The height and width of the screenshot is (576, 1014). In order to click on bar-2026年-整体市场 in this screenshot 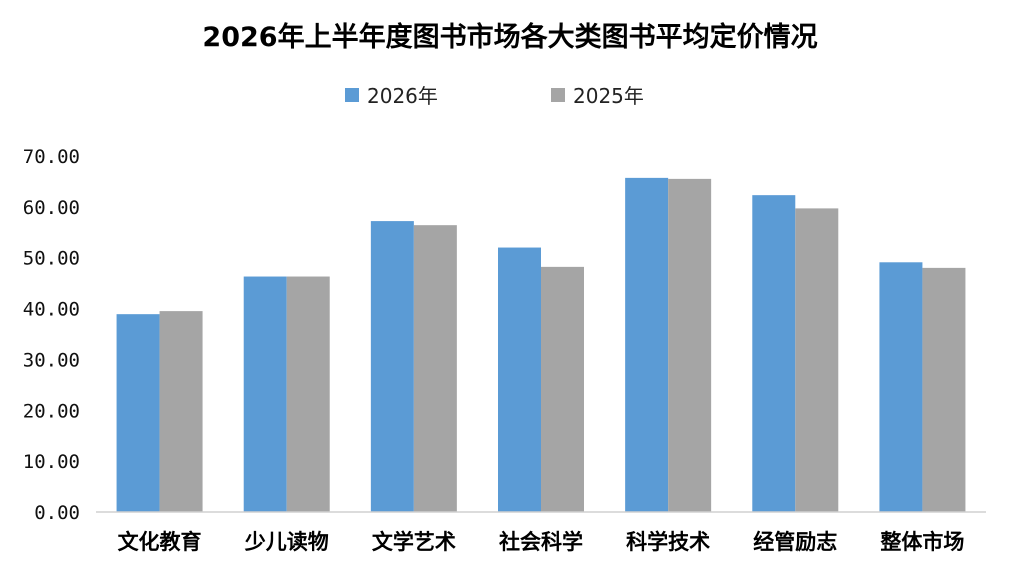, I will do `click(901, 387)`.